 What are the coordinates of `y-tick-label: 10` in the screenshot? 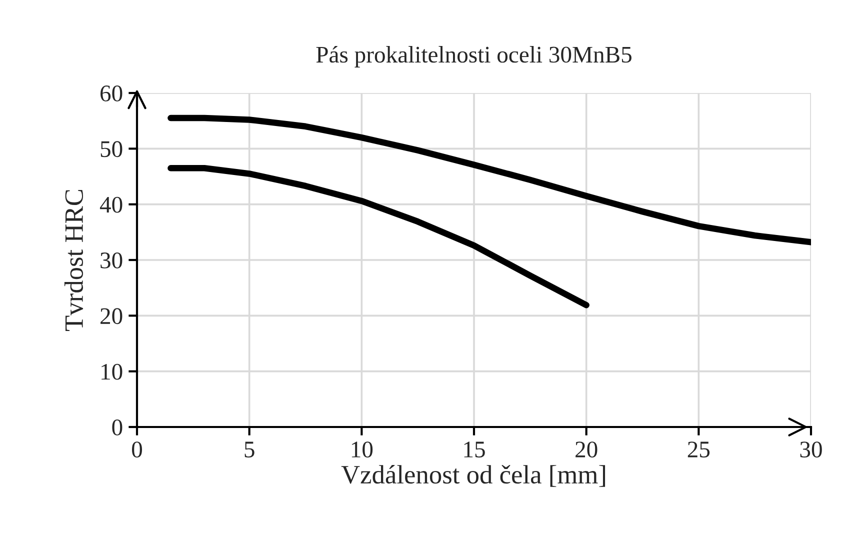 It's located at (112, 372).